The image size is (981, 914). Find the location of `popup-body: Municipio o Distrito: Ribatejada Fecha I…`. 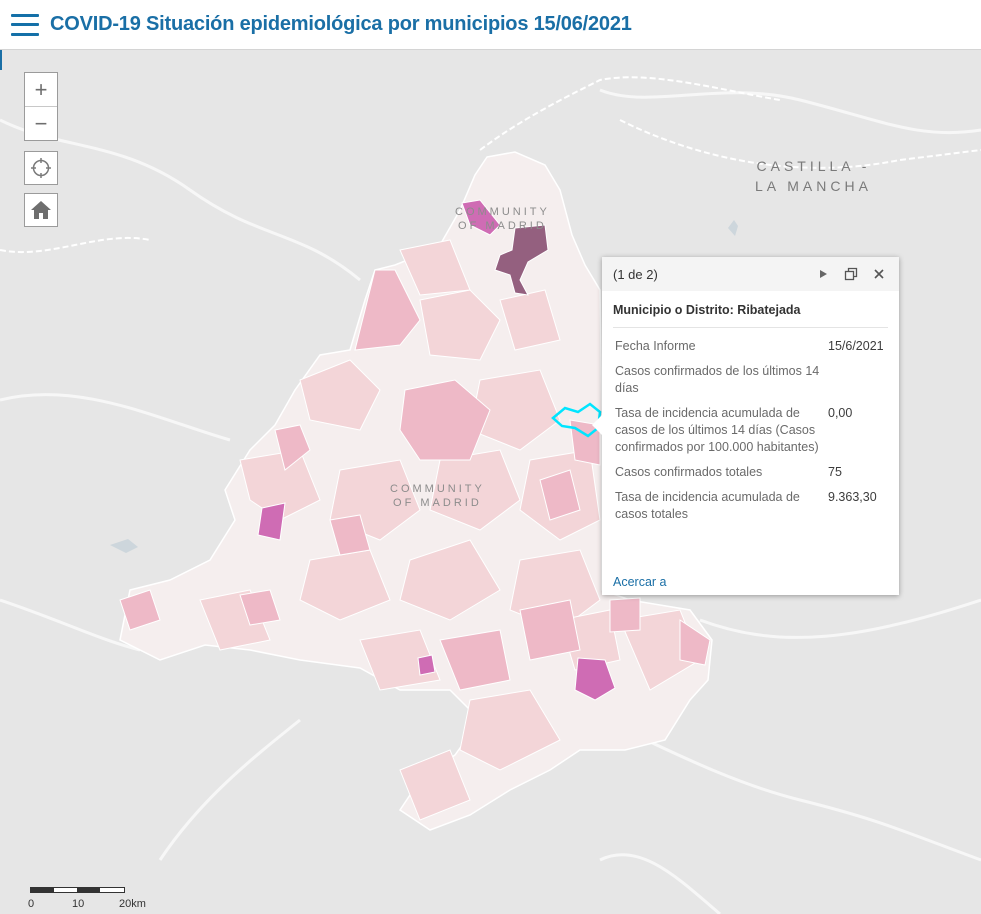

popup-body: Municipio o Distrito: Ribatejada Fecha I… is located at coordinates (750, 410).